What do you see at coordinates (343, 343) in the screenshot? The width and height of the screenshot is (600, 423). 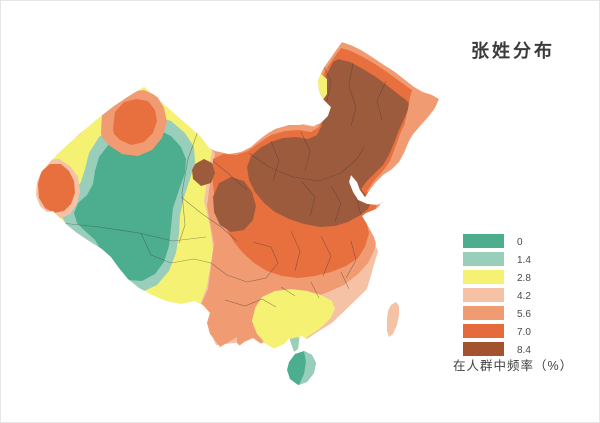 I see `islands` at bounding box center [343, 343].